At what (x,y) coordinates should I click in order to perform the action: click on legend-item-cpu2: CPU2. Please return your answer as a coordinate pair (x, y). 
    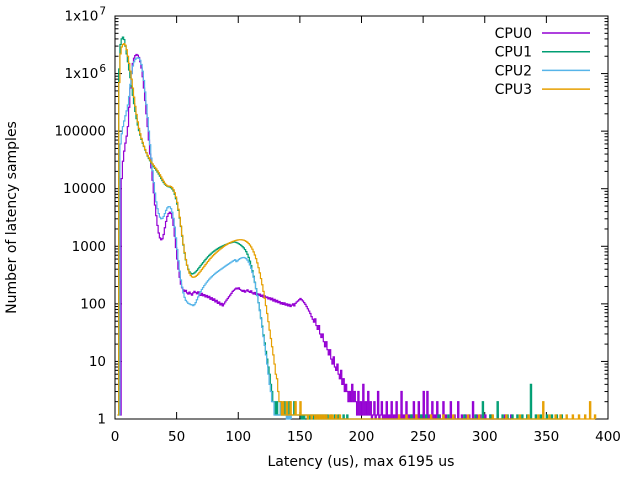
    Looking at the image, I should click on (542, 71).